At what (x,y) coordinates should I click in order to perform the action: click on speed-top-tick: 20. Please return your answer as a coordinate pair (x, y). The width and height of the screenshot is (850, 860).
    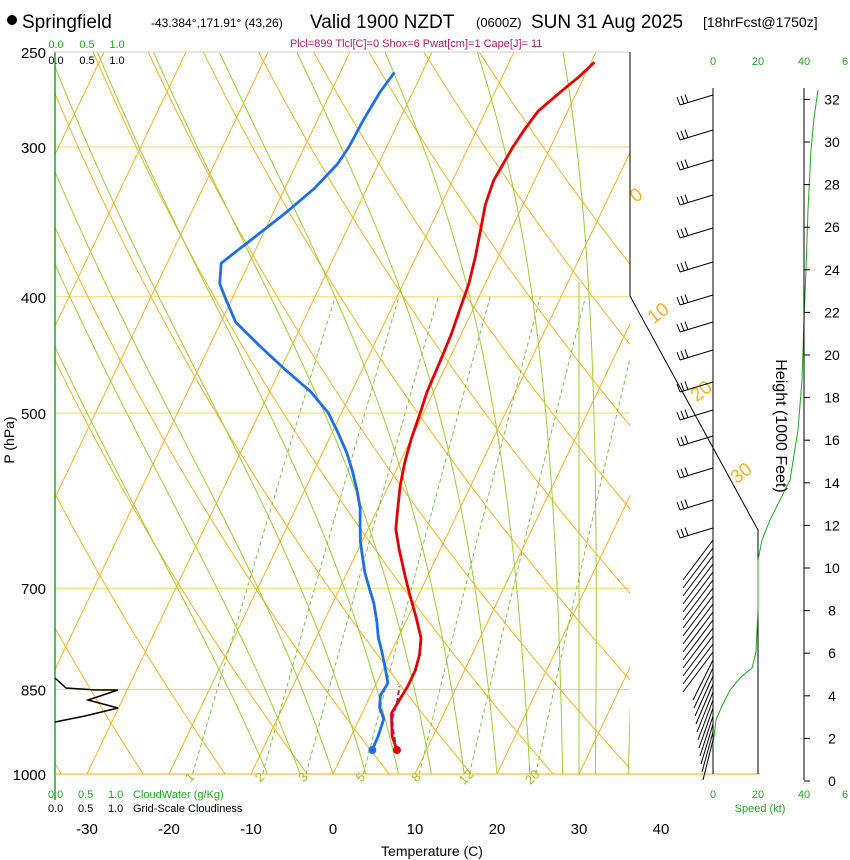
    Looking at the image, I should click on (758, 62).